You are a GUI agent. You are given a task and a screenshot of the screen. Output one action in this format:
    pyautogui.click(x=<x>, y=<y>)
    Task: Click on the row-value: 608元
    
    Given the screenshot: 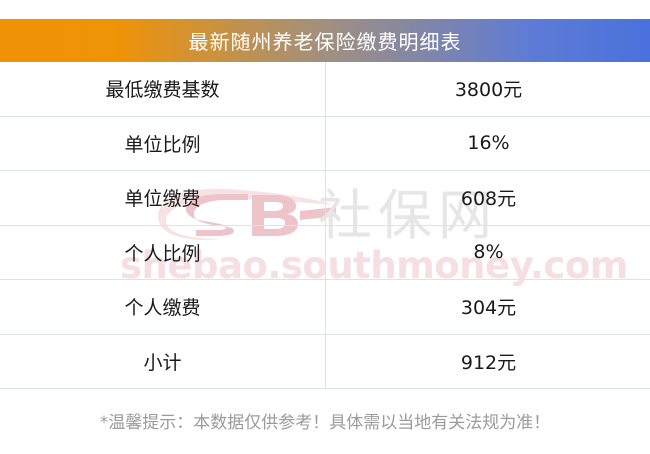 What is the action you would take?
    pyautogui.click(x=487, y=198)
    